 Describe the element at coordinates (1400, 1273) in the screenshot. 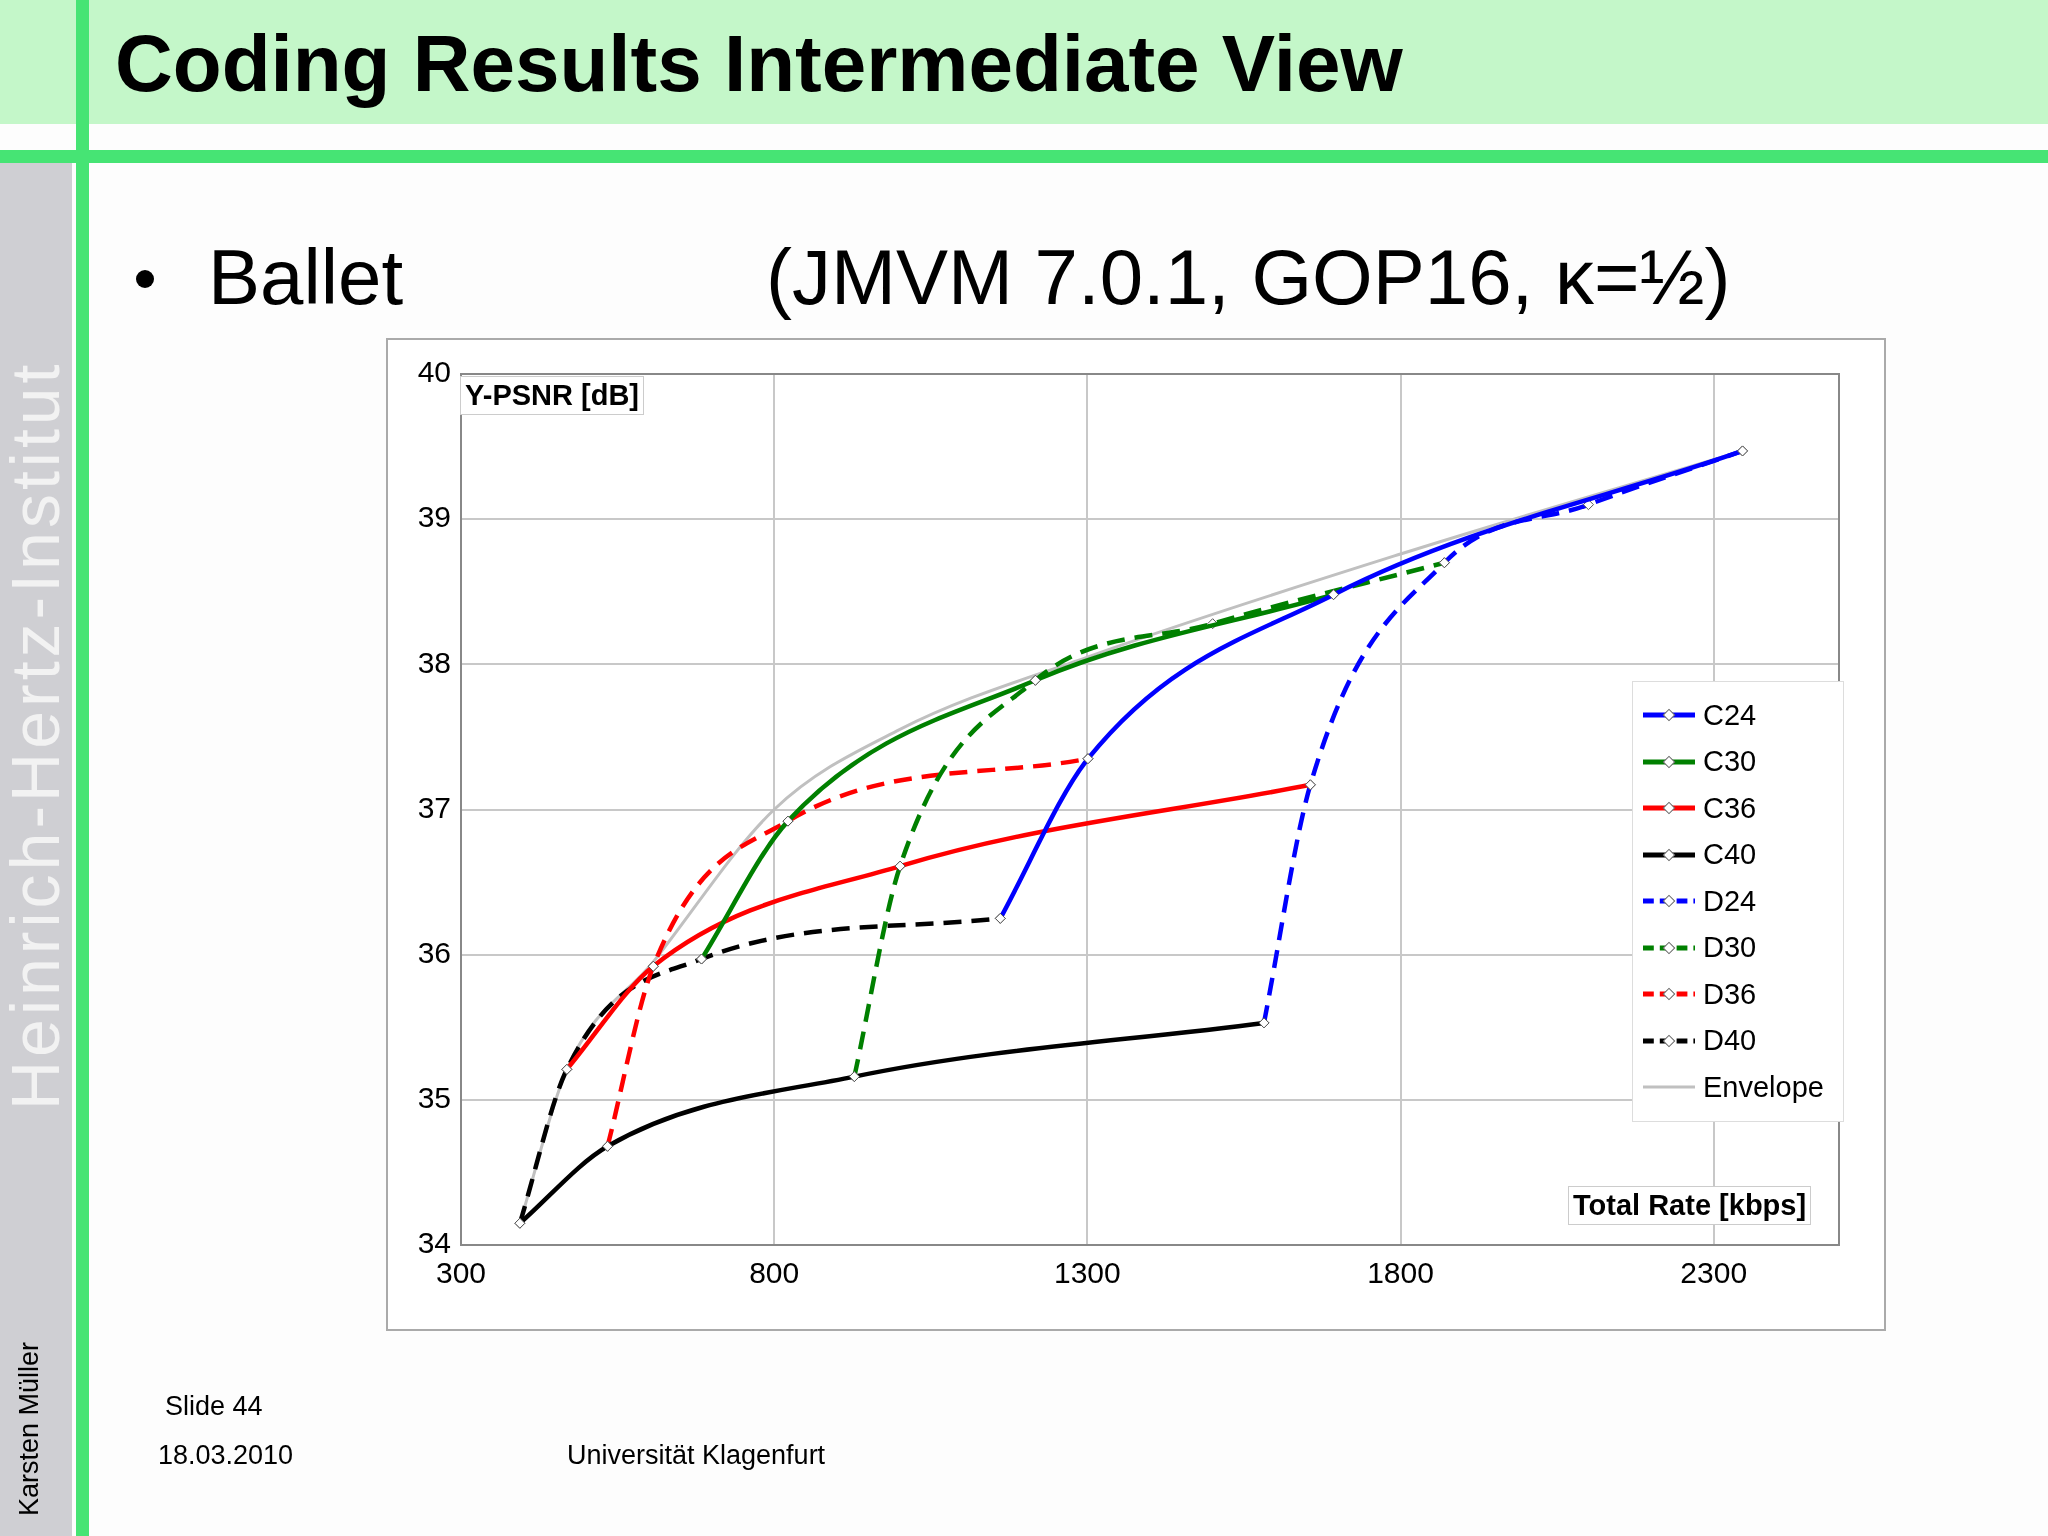

I see `x-tick-label: 1800` at that location.